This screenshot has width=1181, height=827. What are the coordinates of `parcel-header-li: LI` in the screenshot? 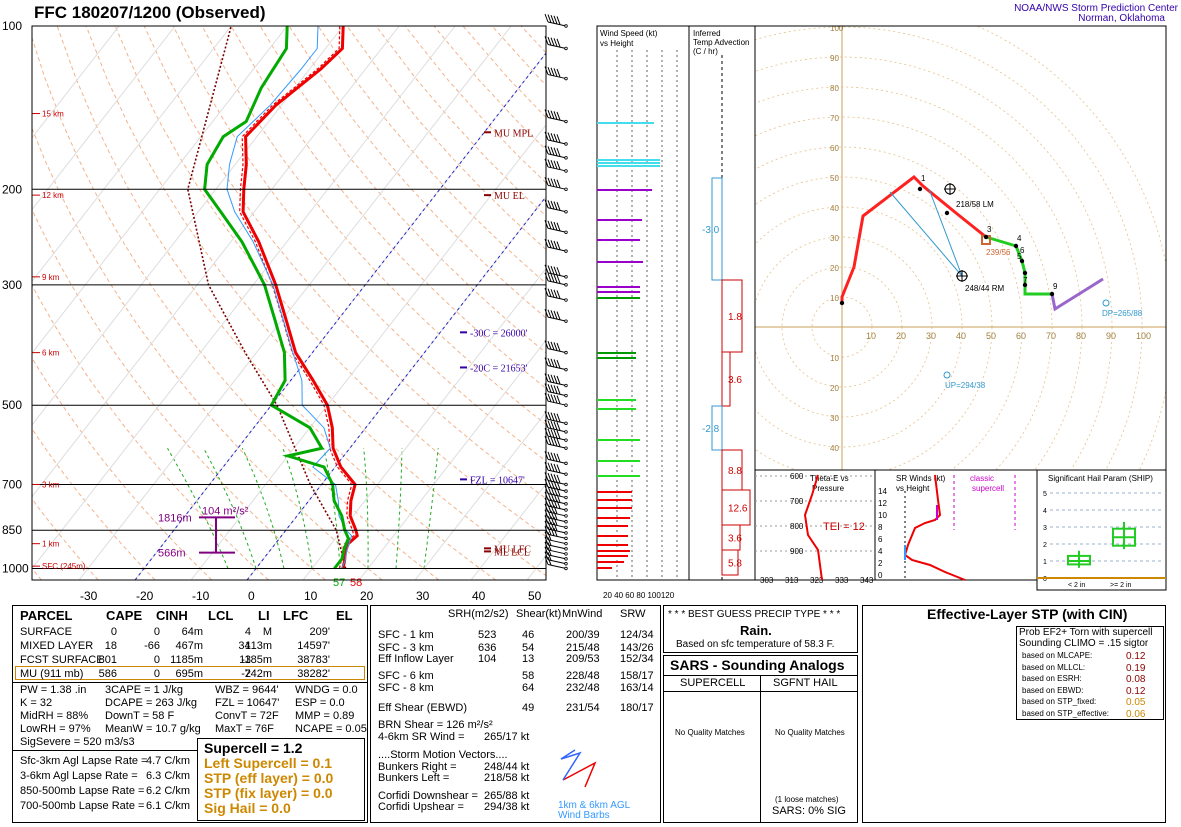 It's located at (264, 615).